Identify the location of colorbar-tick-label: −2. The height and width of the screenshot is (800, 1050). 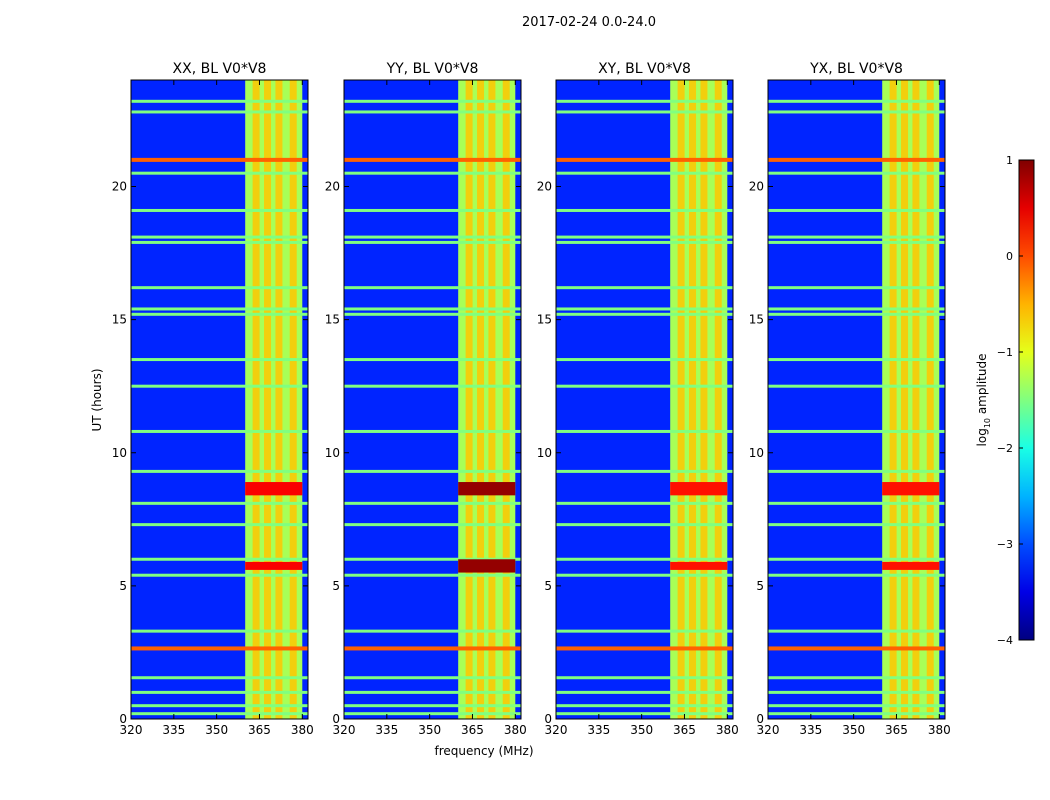
(1005, 448).